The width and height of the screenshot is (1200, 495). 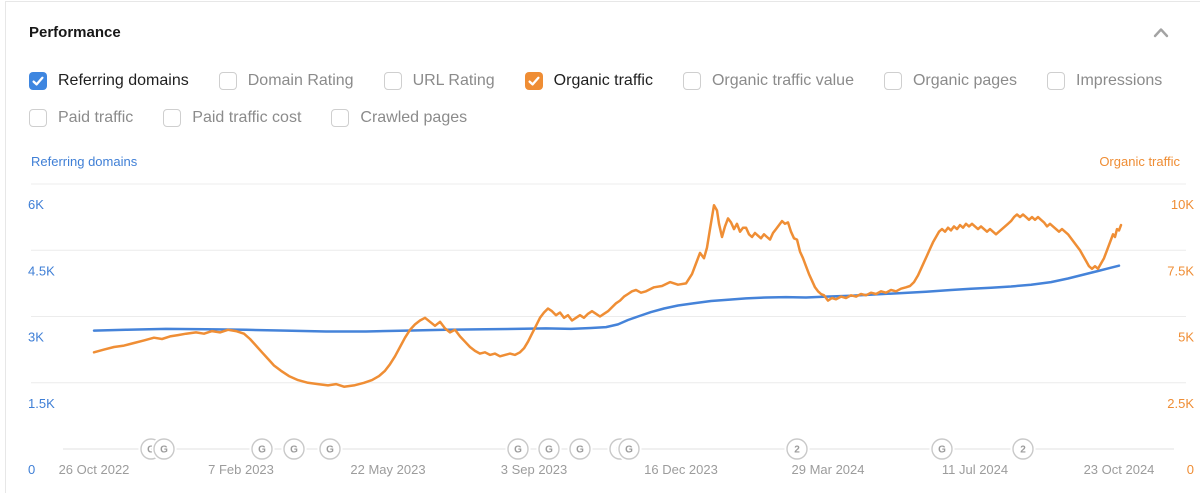 What do you see at coordinates (36, 204) in the screenshot?
I see `left-axis-tick: 6K` at bounding box center [36, 204].